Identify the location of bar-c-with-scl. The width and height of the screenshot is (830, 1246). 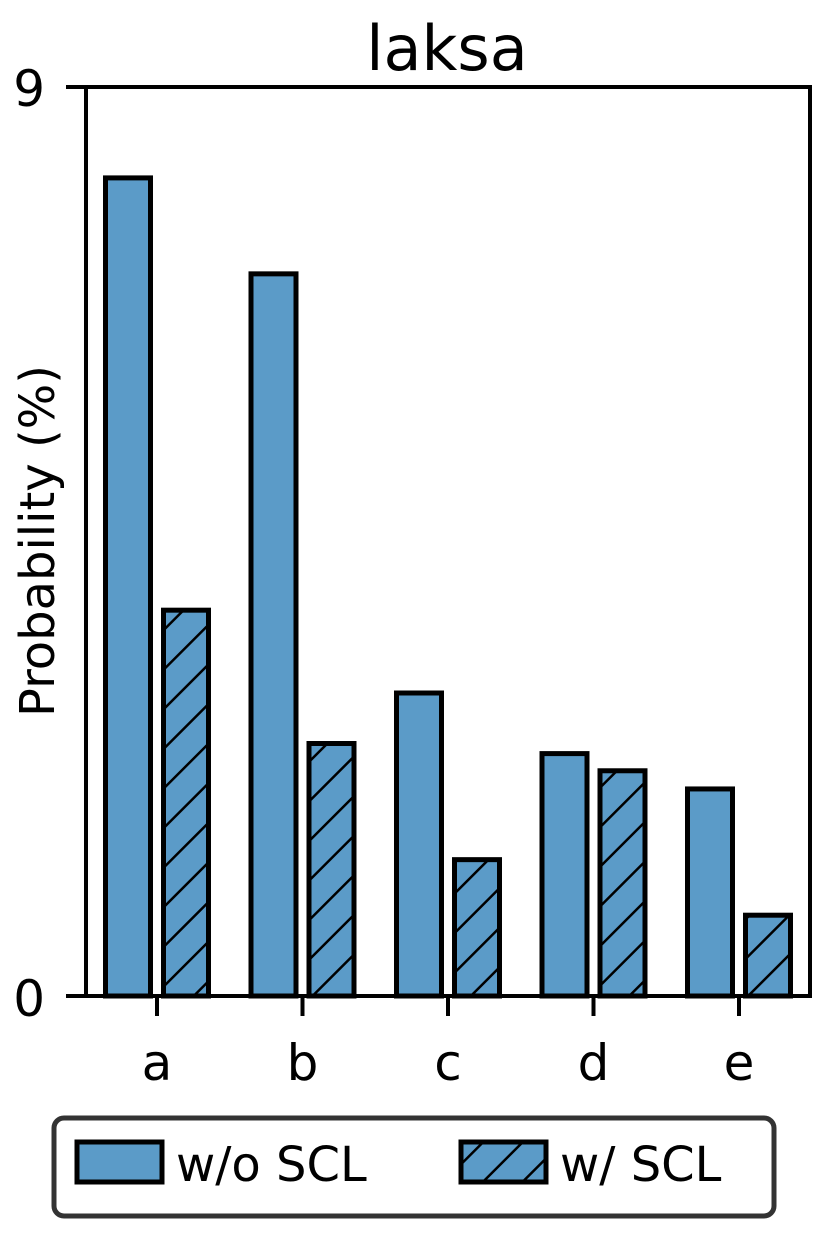
(477, 928).